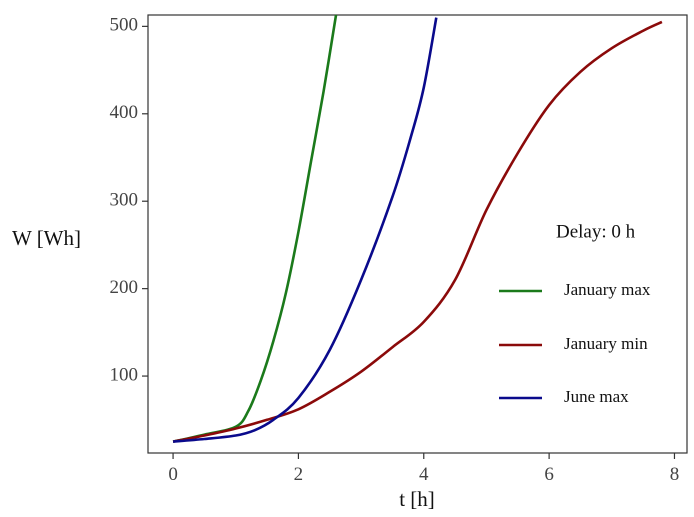 This screenshot has width=694, height=517. I want to click on legend-label-january-min: January min, so click(606, 343).